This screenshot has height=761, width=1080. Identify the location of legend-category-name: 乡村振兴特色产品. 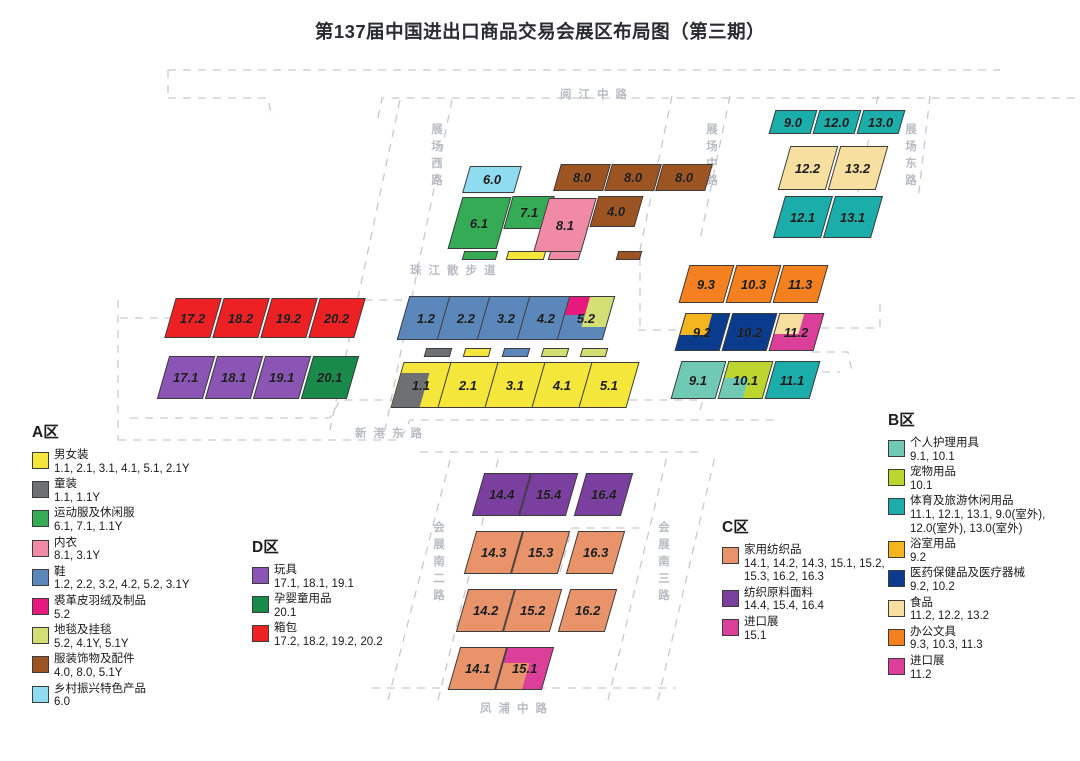
(100, 688).